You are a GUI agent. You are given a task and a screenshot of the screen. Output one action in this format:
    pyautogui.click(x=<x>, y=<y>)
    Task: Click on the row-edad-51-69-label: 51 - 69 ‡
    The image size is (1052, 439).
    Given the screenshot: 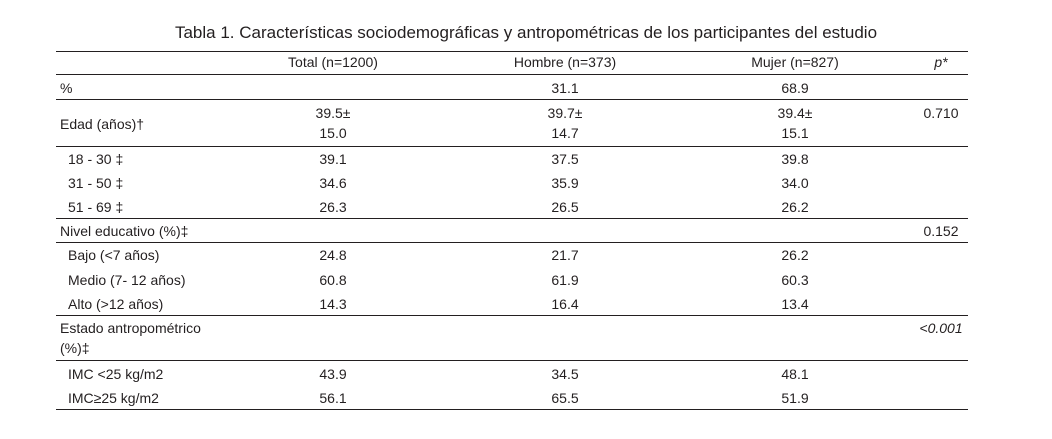 What is the action you would take?
    pyautogui.click(x=96, y=207)
    